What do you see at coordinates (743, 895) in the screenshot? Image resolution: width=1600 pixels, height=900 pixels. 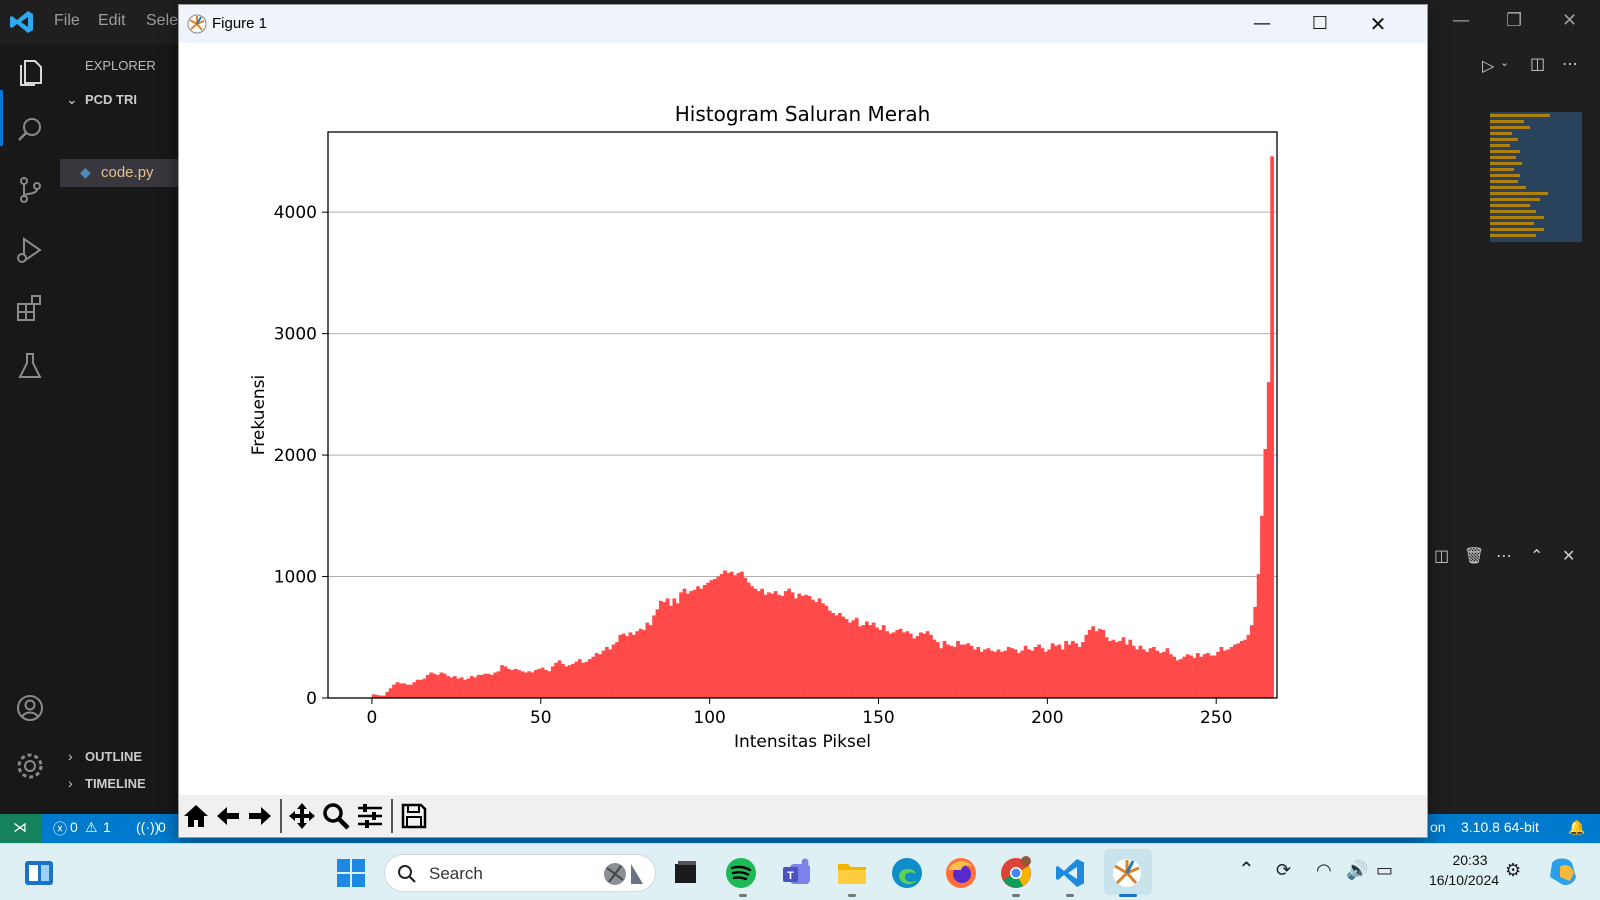 I see `running-indicator` at bounding box center [743, 895].